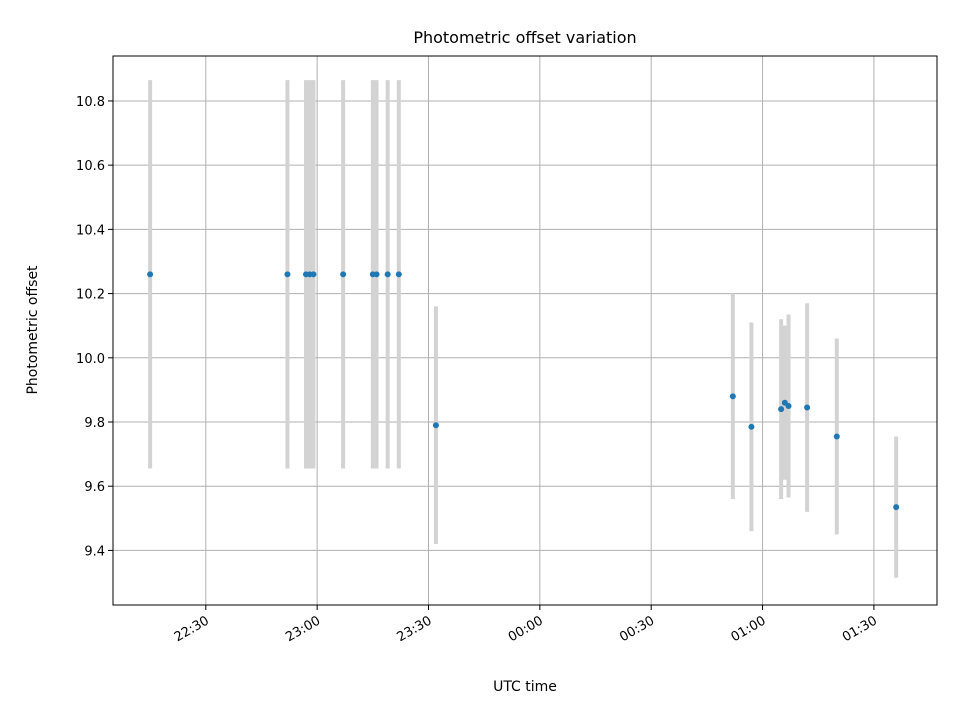 This screenshot has width=960, height=720. Describe the element at coordinates (94, 423) in the screenshot. I see `y-tick-label: 9.8` at that location.